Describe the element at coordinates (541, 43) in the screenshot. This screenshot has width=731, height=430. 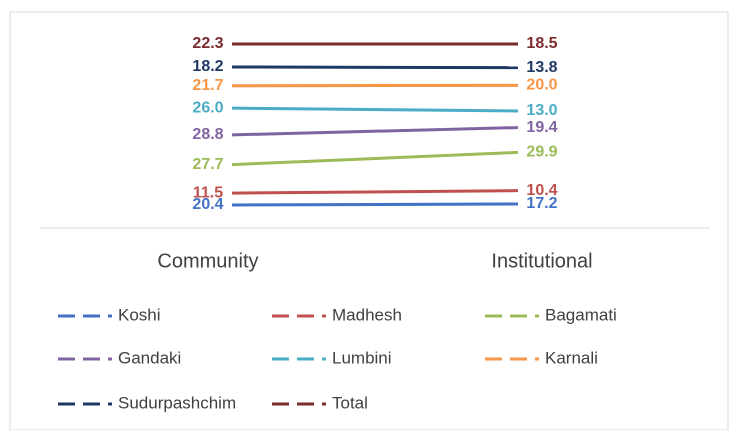
I see `data-label: 18.5` at that location.